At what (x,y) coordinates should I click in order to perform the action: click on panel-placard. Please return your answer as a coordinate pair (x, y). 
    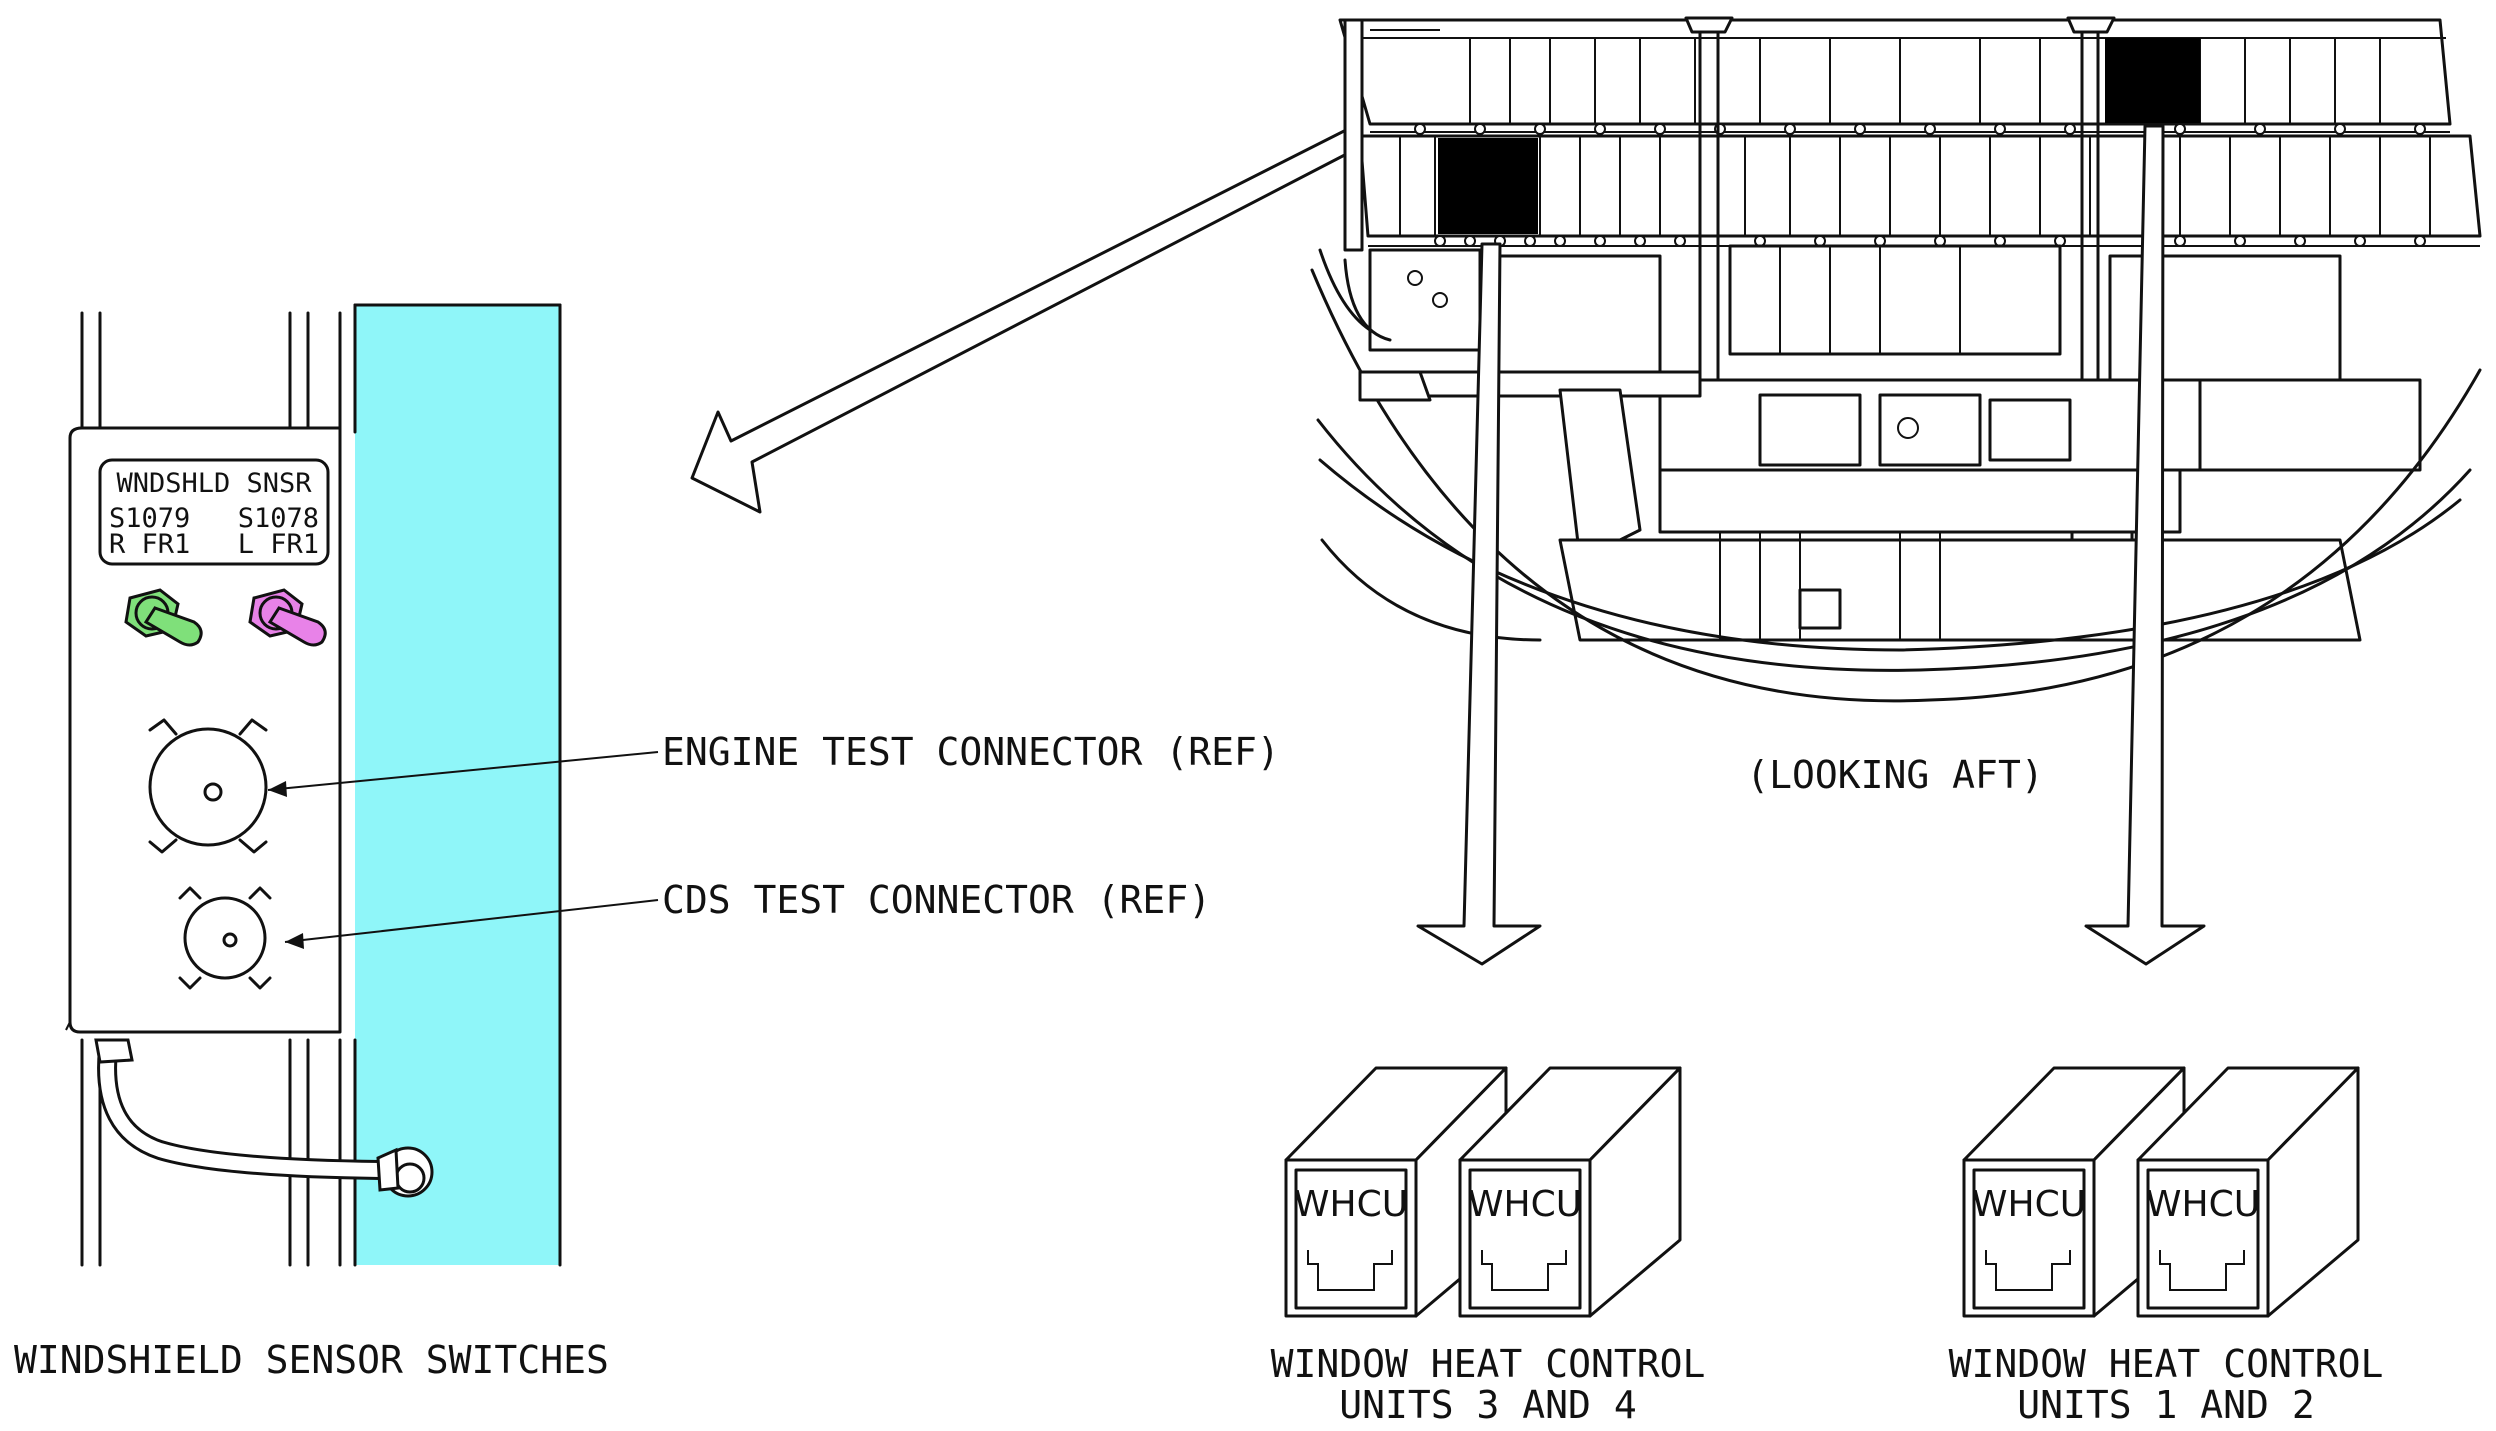
    Looking at the image, I should click on (214, 512).